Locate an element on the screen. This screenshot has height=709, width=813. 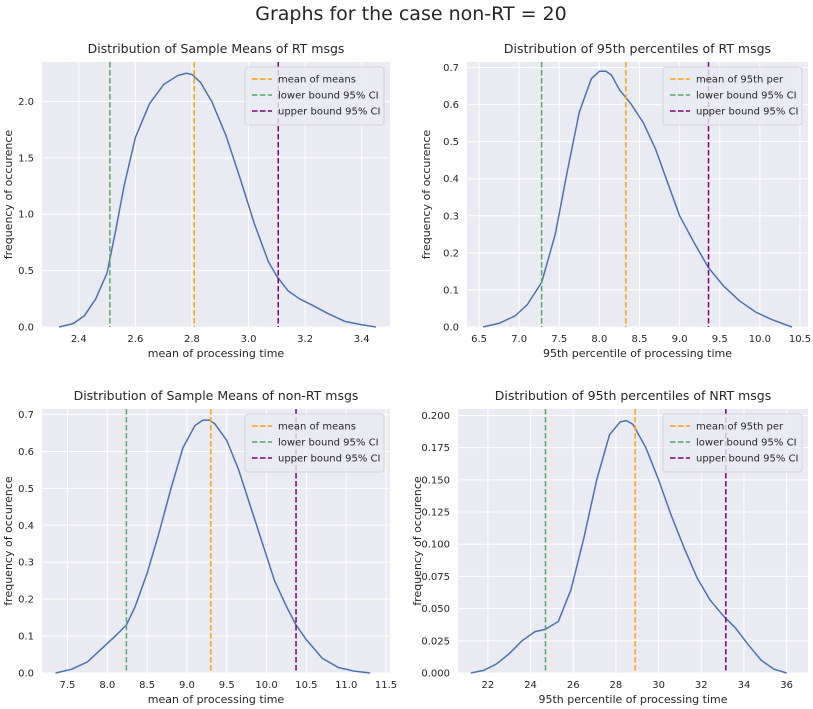
x-tick-label: 11.5 is located at coordinates (386, 685).